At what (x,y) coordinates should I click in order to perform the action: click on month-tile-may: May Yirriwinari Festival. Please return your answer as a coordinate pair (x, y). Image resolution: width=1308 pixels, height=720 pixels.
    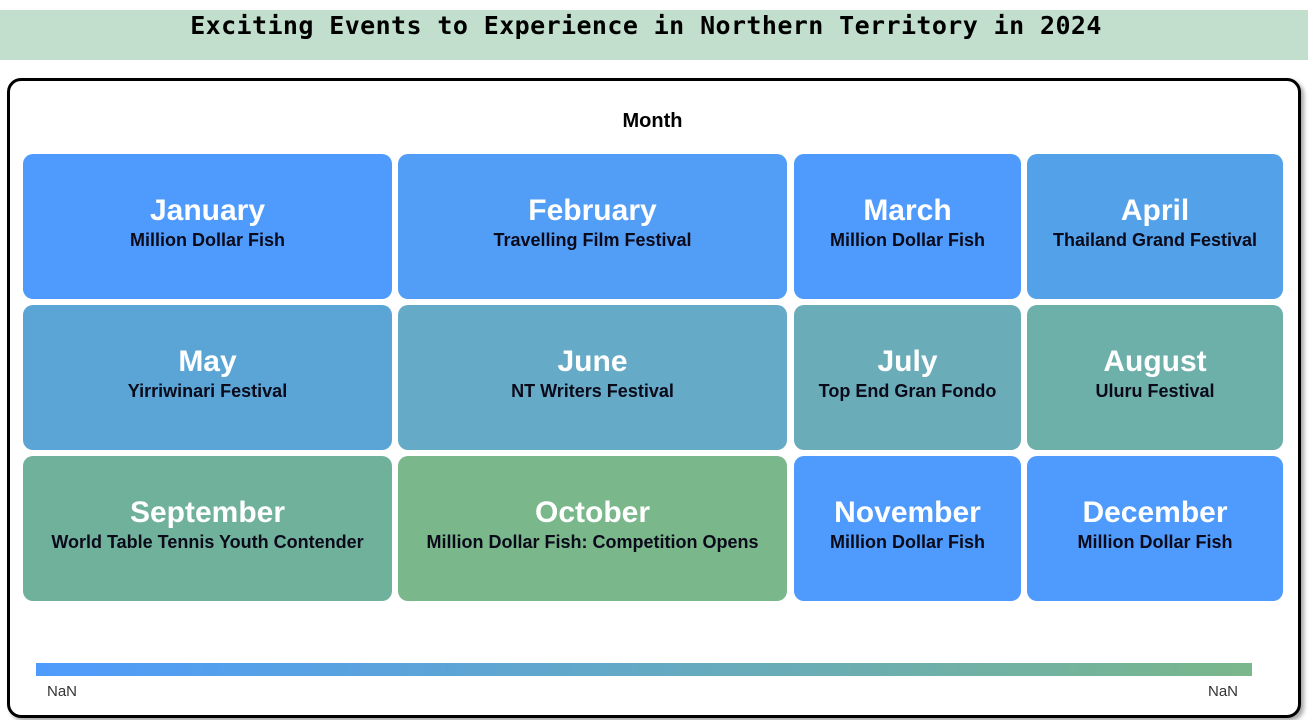
    Looking at the image, I should click on (207, 377).